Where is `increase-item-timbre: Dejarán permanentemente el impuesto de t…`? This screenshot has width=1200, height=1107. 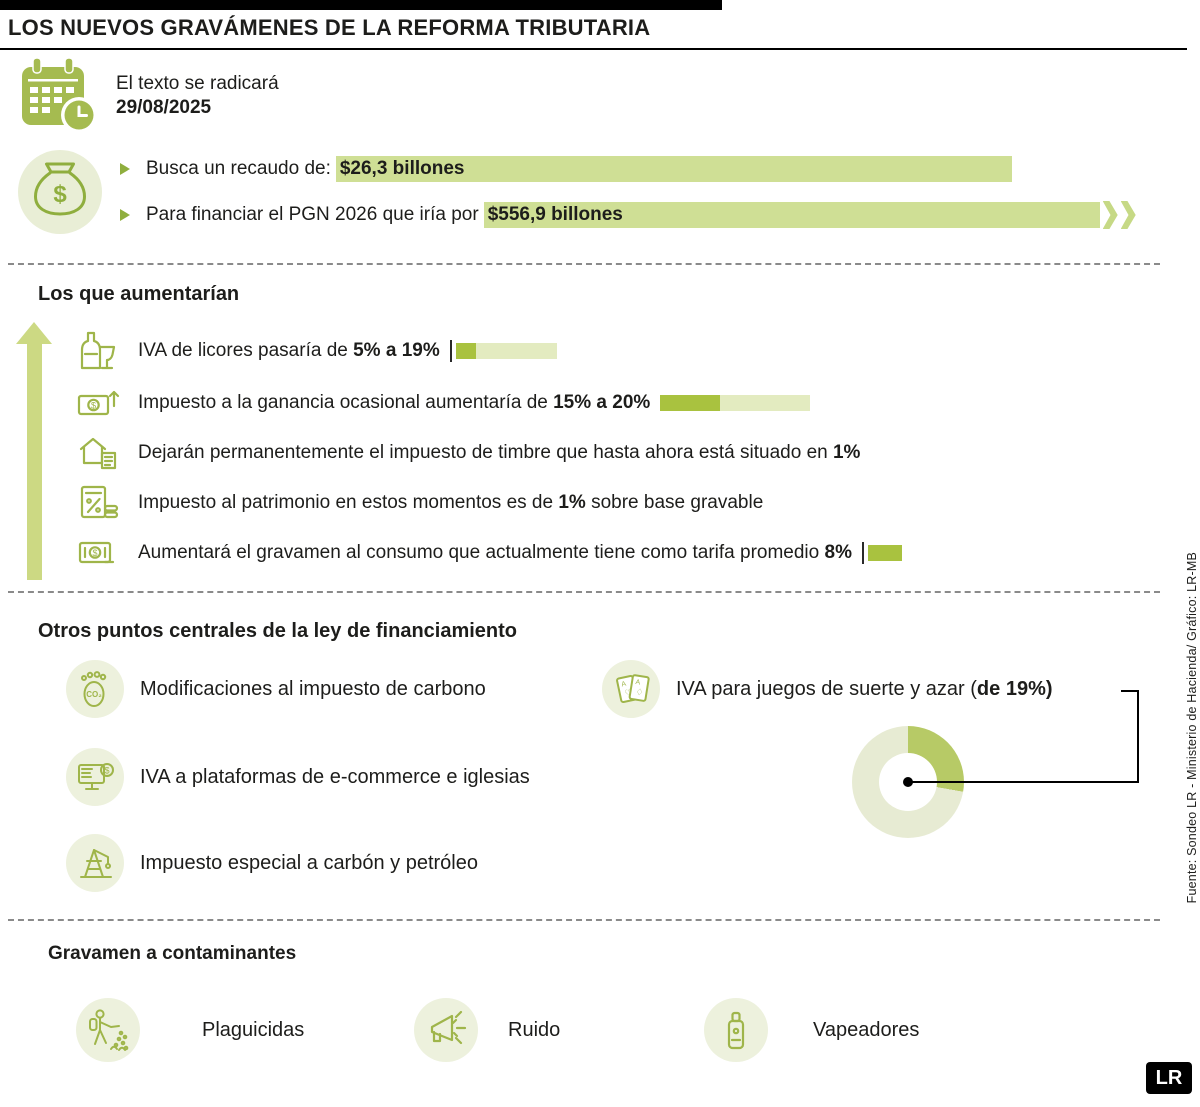
increase-item-timbre: Dejarán permanentemente el impuesto de t… is located at coordinates (467, 453).